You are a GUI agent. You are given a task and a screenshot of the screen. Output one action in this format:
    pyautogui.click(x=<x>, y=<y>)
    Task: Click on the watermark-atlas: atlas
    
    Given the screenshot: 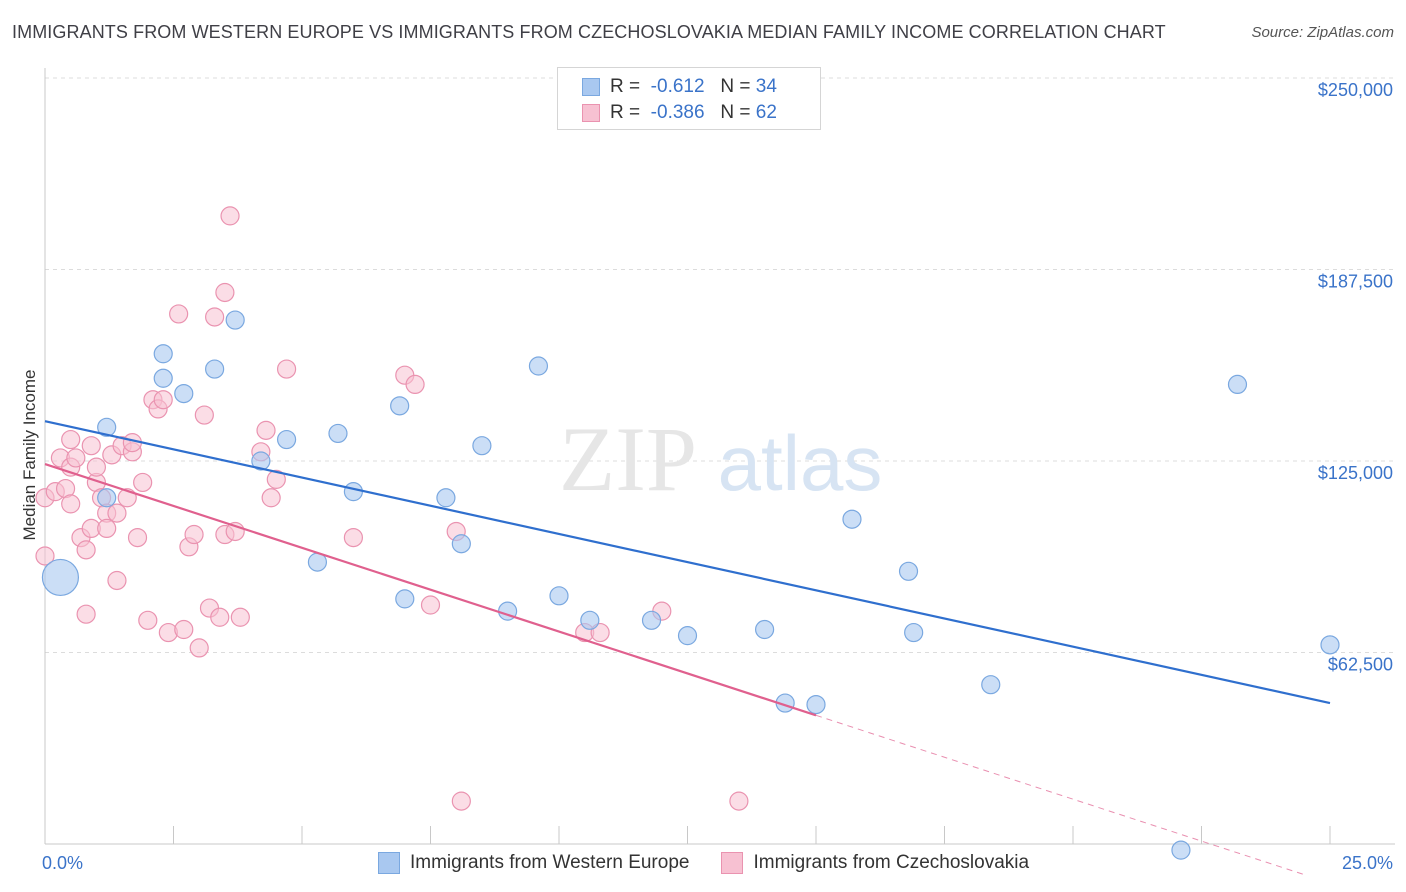 What is the action you would take?
    pyautogui.click(x=800, y=463)
    